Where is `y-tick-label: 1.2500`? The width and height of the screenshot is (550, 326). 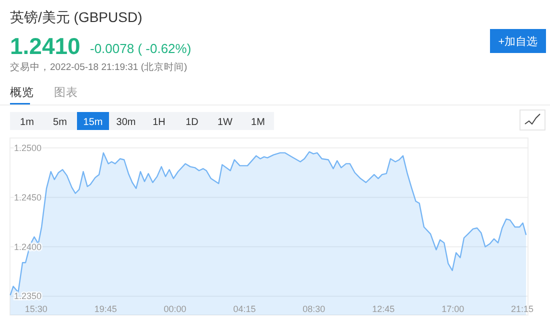 y-tick-label: 1.2500 is located at coordinates (28, 147).